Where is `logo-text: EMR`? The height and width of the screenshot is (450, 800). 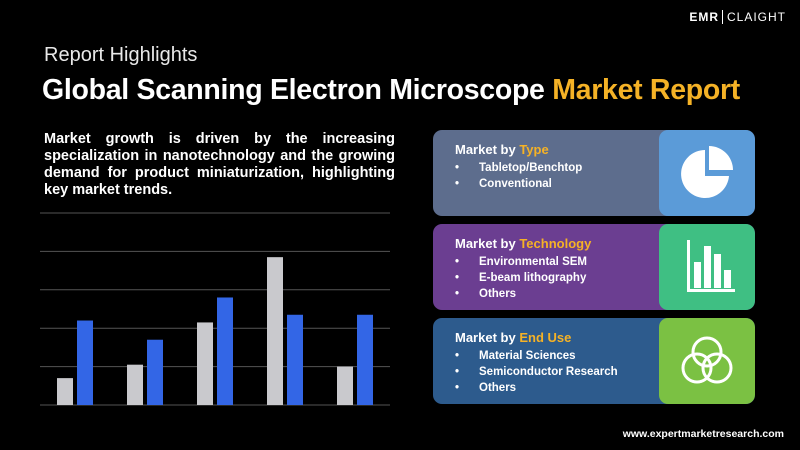
logo-text: EMR is located at coordinates (704, 17).